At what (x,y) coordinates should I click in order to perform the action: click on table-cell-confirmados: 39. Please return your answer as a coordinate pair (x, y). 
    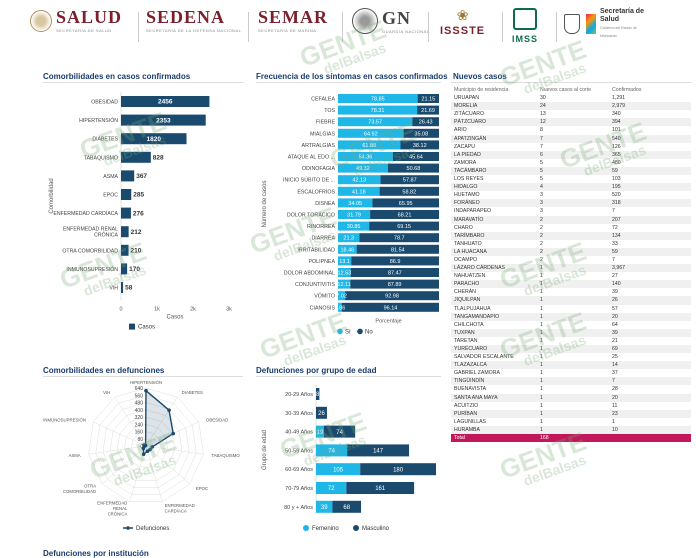
    Looking at the image, I should click on (615, 292).